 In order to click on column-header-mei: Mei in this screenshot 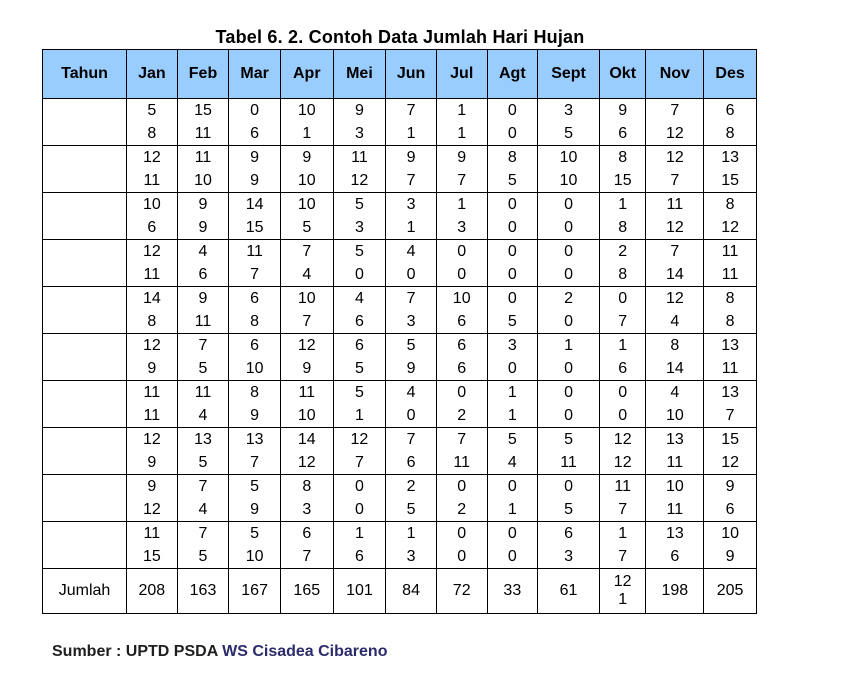, I will do `click(359, 74)`.